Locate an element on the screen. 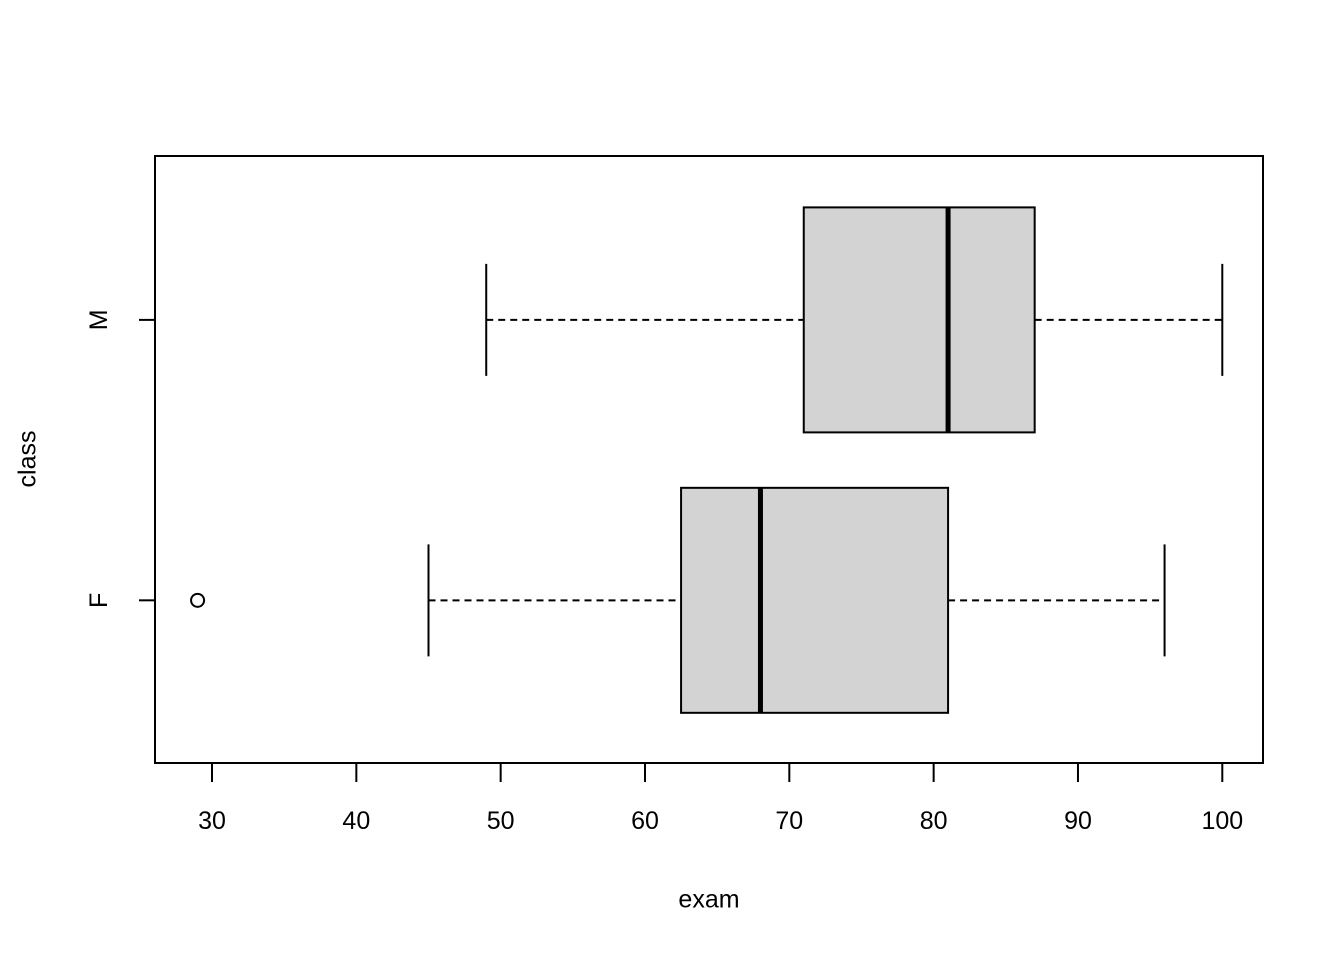  x-tick-label: 50 is located at coordinates (501, 821).